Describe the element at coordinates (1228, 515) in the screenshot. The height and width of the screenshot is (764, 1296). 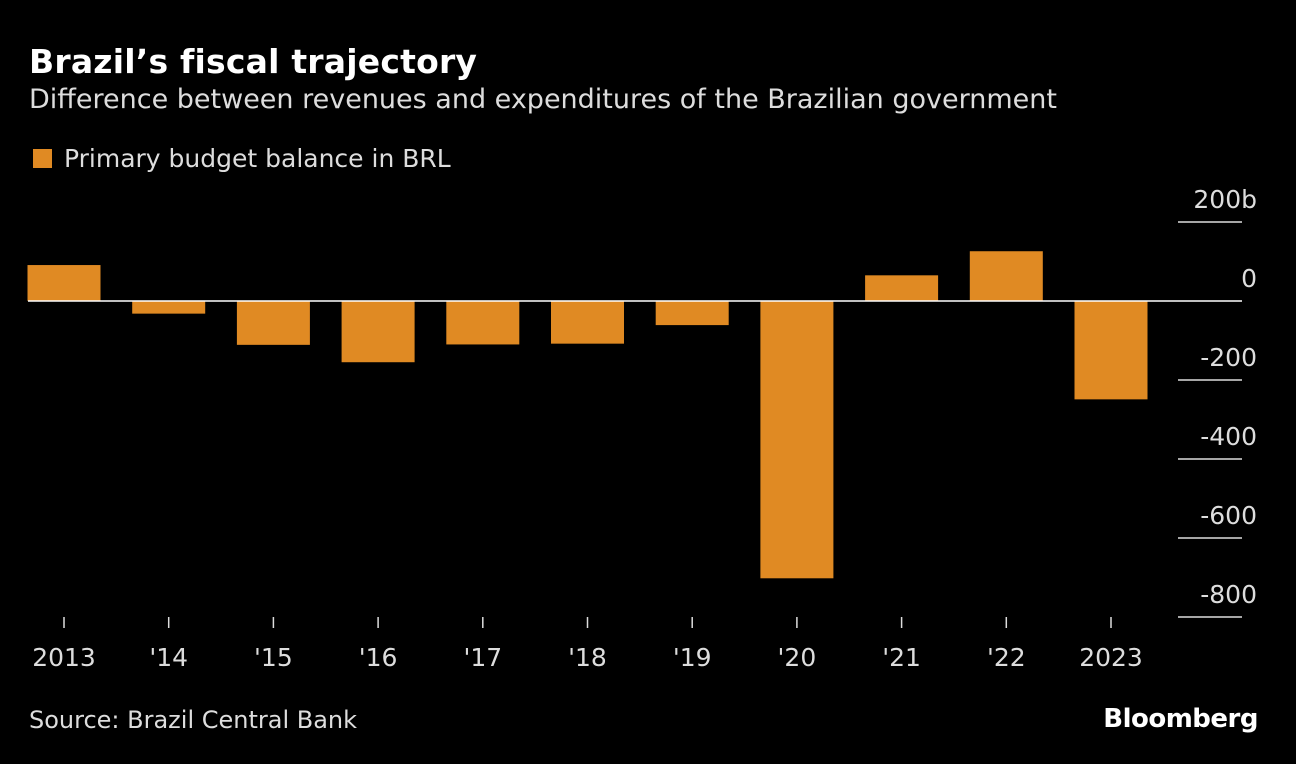
I see `y-tick-label: -600` at that location.